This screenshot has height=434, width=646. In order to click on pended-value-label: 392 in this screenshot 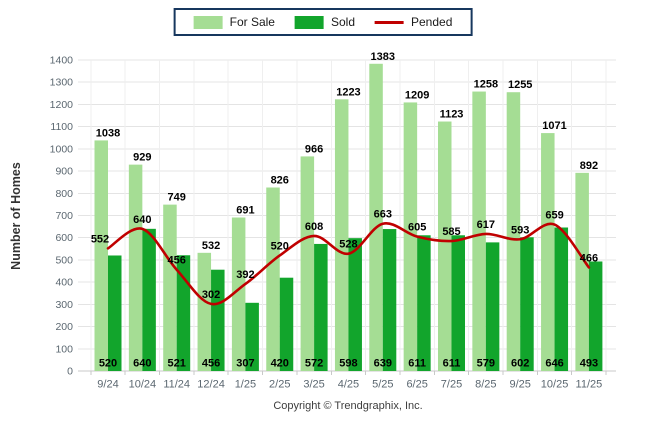, I will do `click(245, 275)`.